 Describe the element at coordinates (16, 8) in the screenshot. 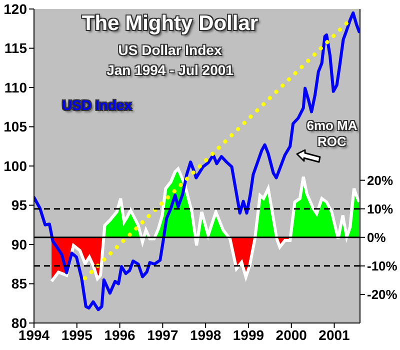

I see `y-tick-label: 120` at that location.